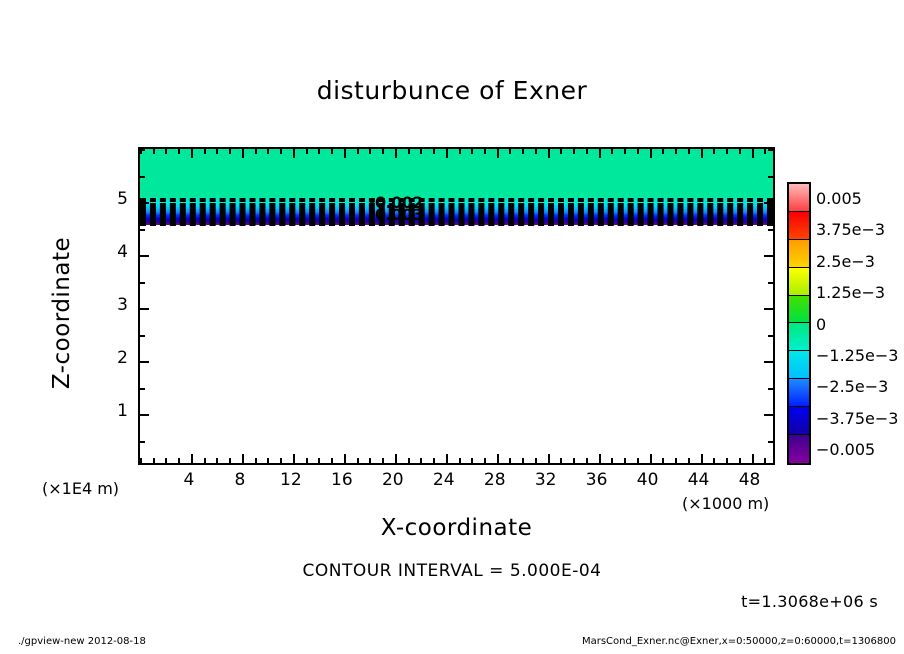  Describe the element at coordinates (809, 601) in the screenshot. I see `time-annotation: t=1.3068e+06 s` at that location.